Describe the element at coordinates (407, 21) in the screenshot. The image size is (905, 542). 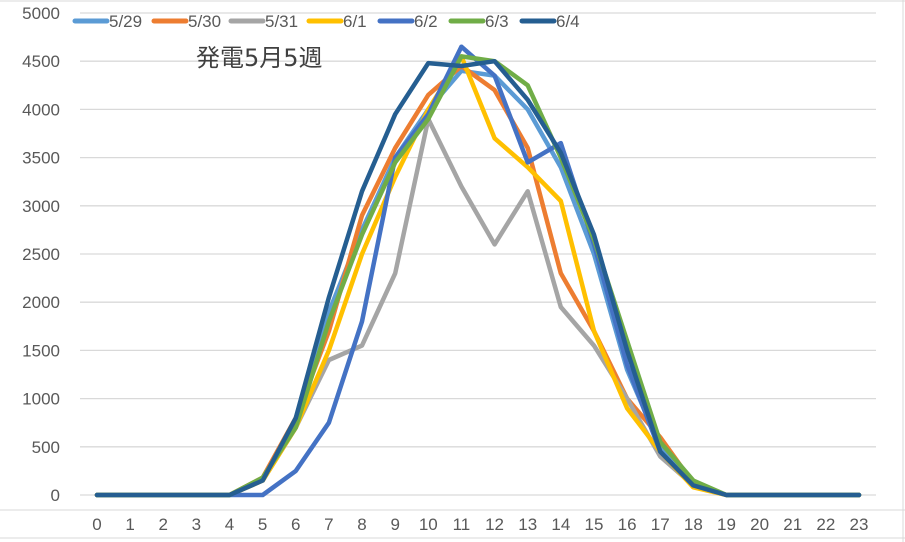
I see `legend-item-6-2: 6/2` at that location.